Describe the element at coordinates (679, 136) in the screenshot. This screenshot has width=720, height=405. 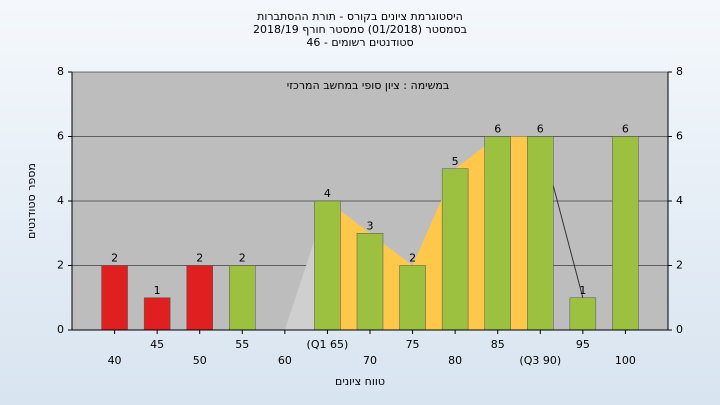
I see `y2-tick-label: 6` at that location.